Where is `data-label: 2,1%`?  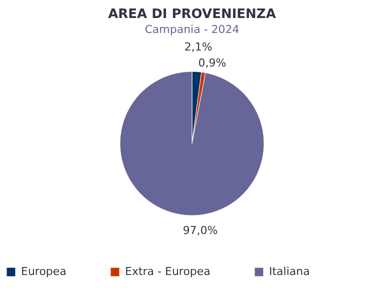
data-label: 2,1% is located at coordinates (198, 47).